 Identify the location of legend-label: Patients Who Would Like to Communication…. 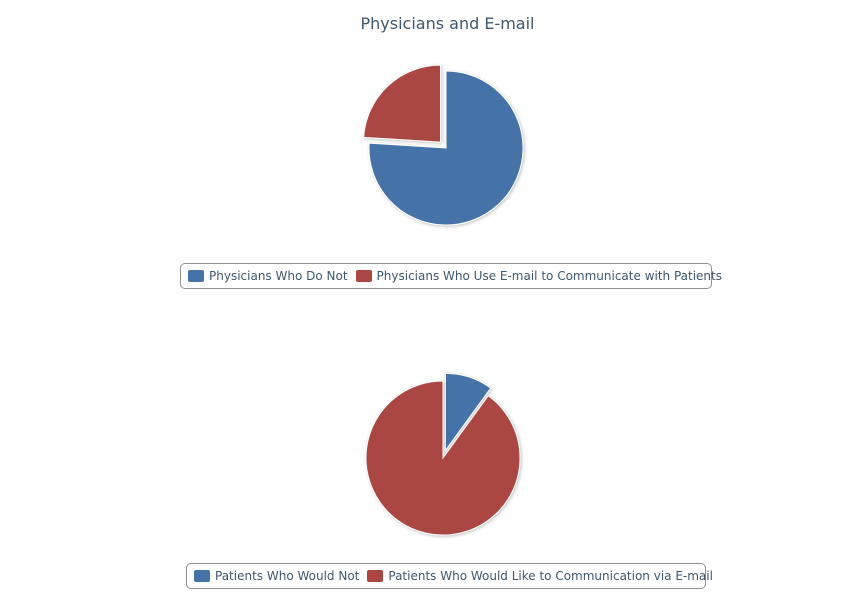
(550, 576).